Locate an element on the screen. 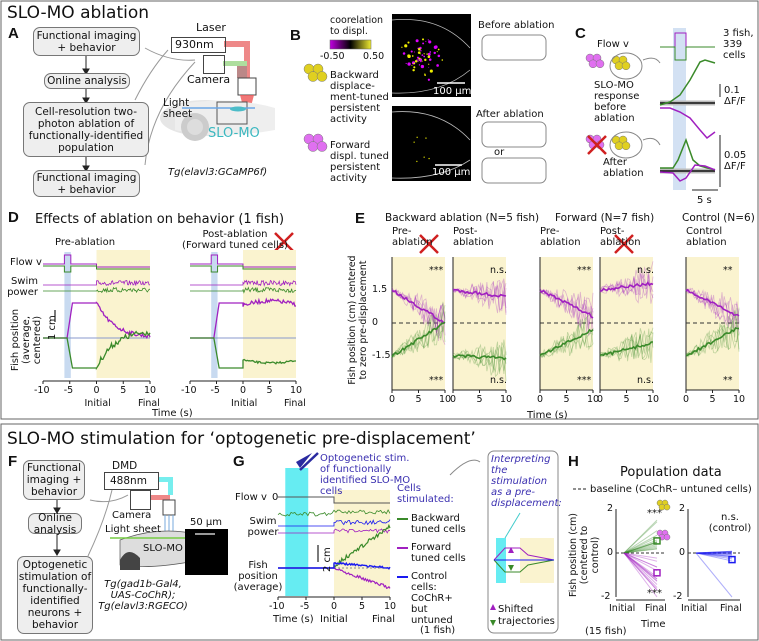 The width and height of the screenshot is (759, 641). d-post-title: Post-ablation (Forward tuned cells) is located at coordinates (235, 240).